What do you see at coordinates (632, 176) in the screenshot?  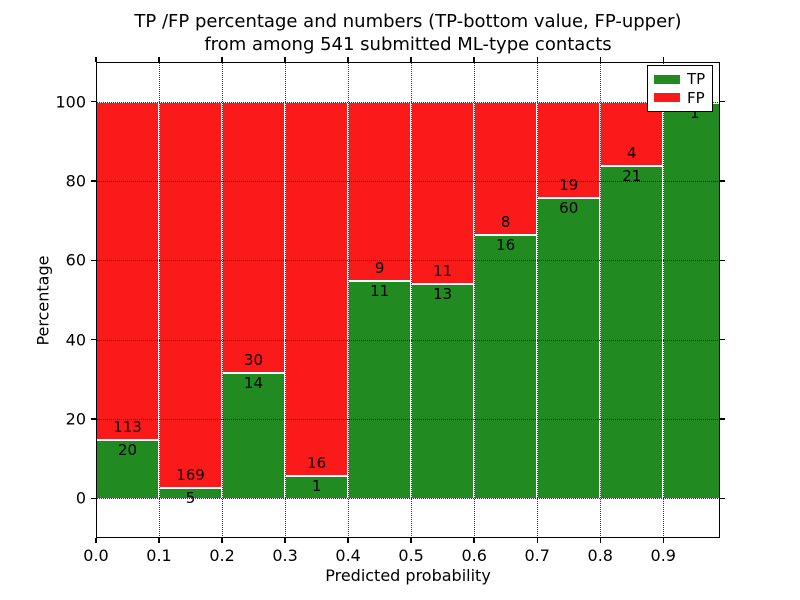 I see `tp-count-label: 21` at bounding box center [632, 176].